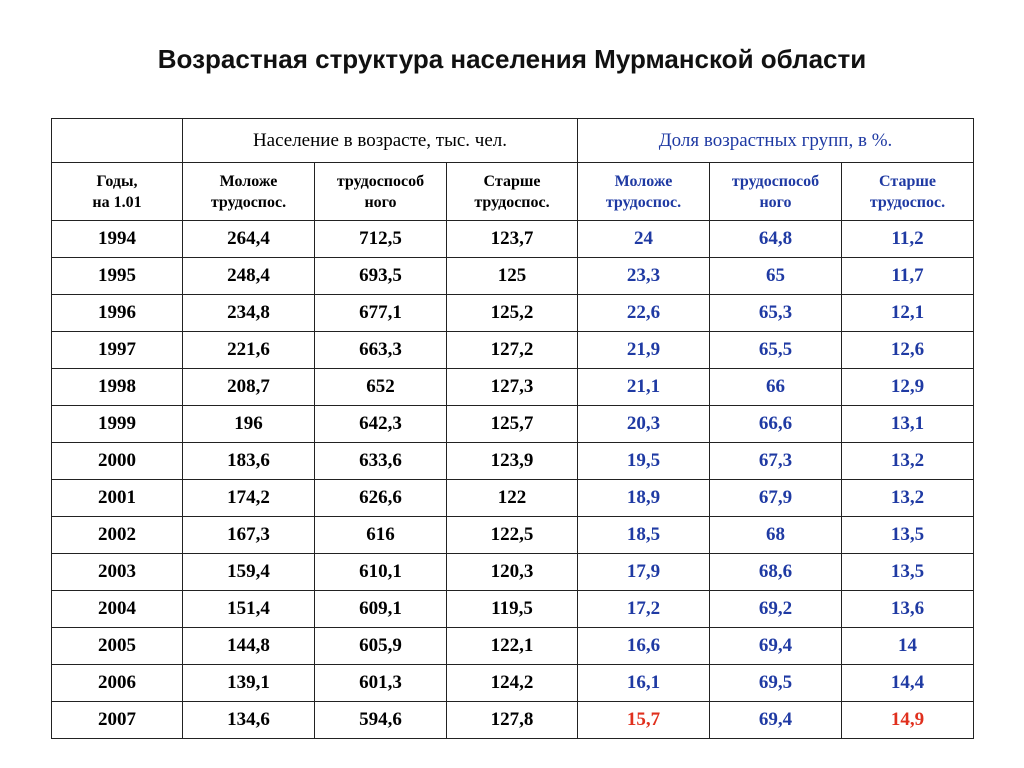  I want to click on cell-pct-young: 18,5, so click(643, 535).